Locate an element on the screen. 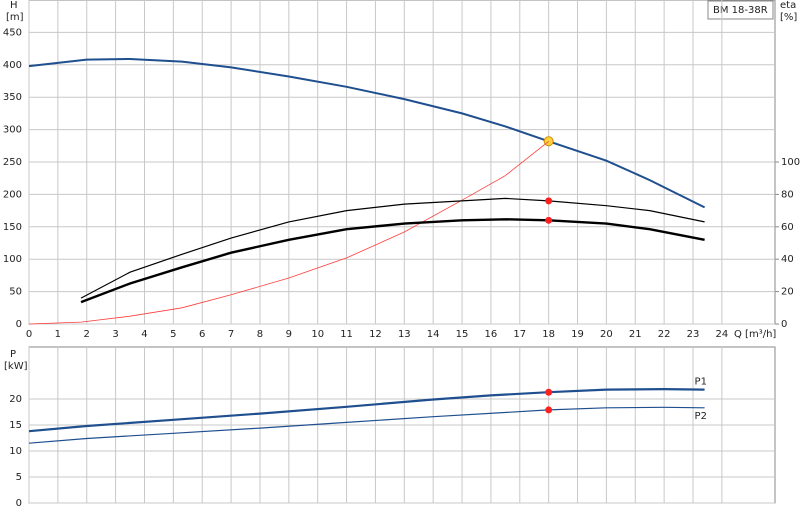 Image resolution: width=800 pixels, height=520 pixels. y-tick-label: 50 is located at coordinates (15, 292).